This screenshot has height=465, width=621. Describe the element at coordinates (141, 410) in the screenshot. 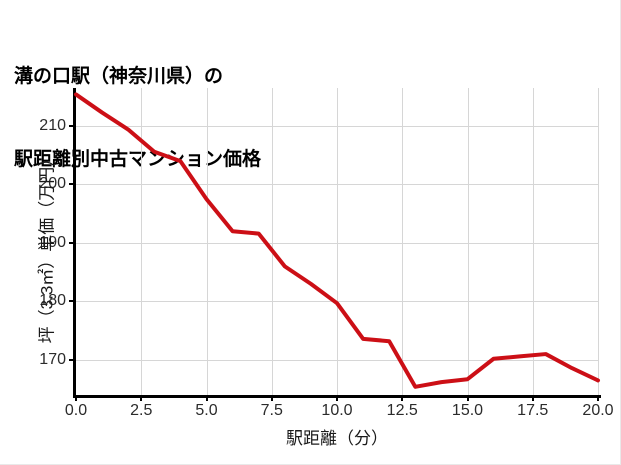

I see `x-axis-tick-label: 2.5` at that location.